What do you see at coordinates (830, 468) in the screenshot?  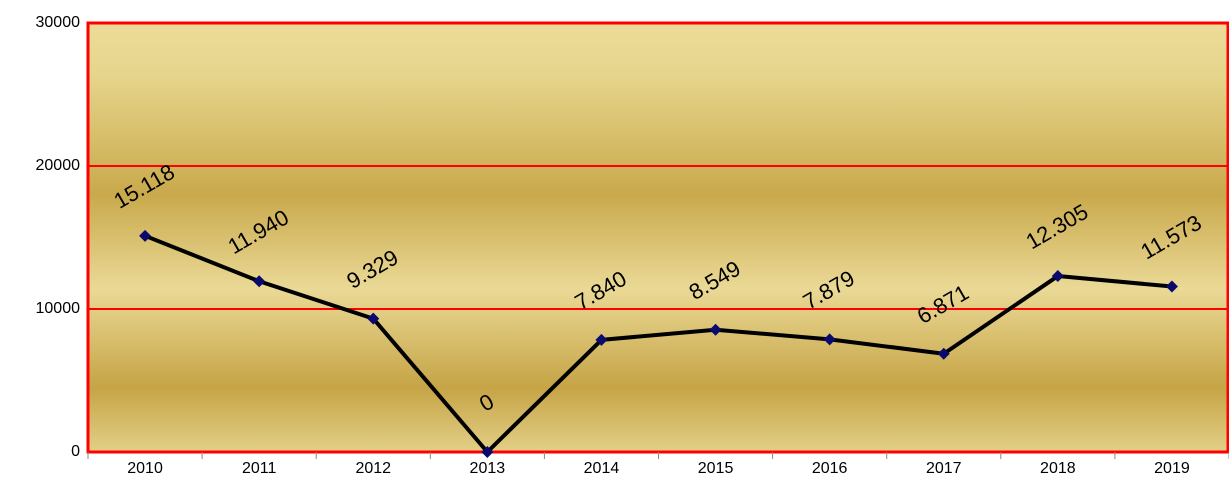 I see `x-tick-label: 2016` at bounding box center [830, 468].